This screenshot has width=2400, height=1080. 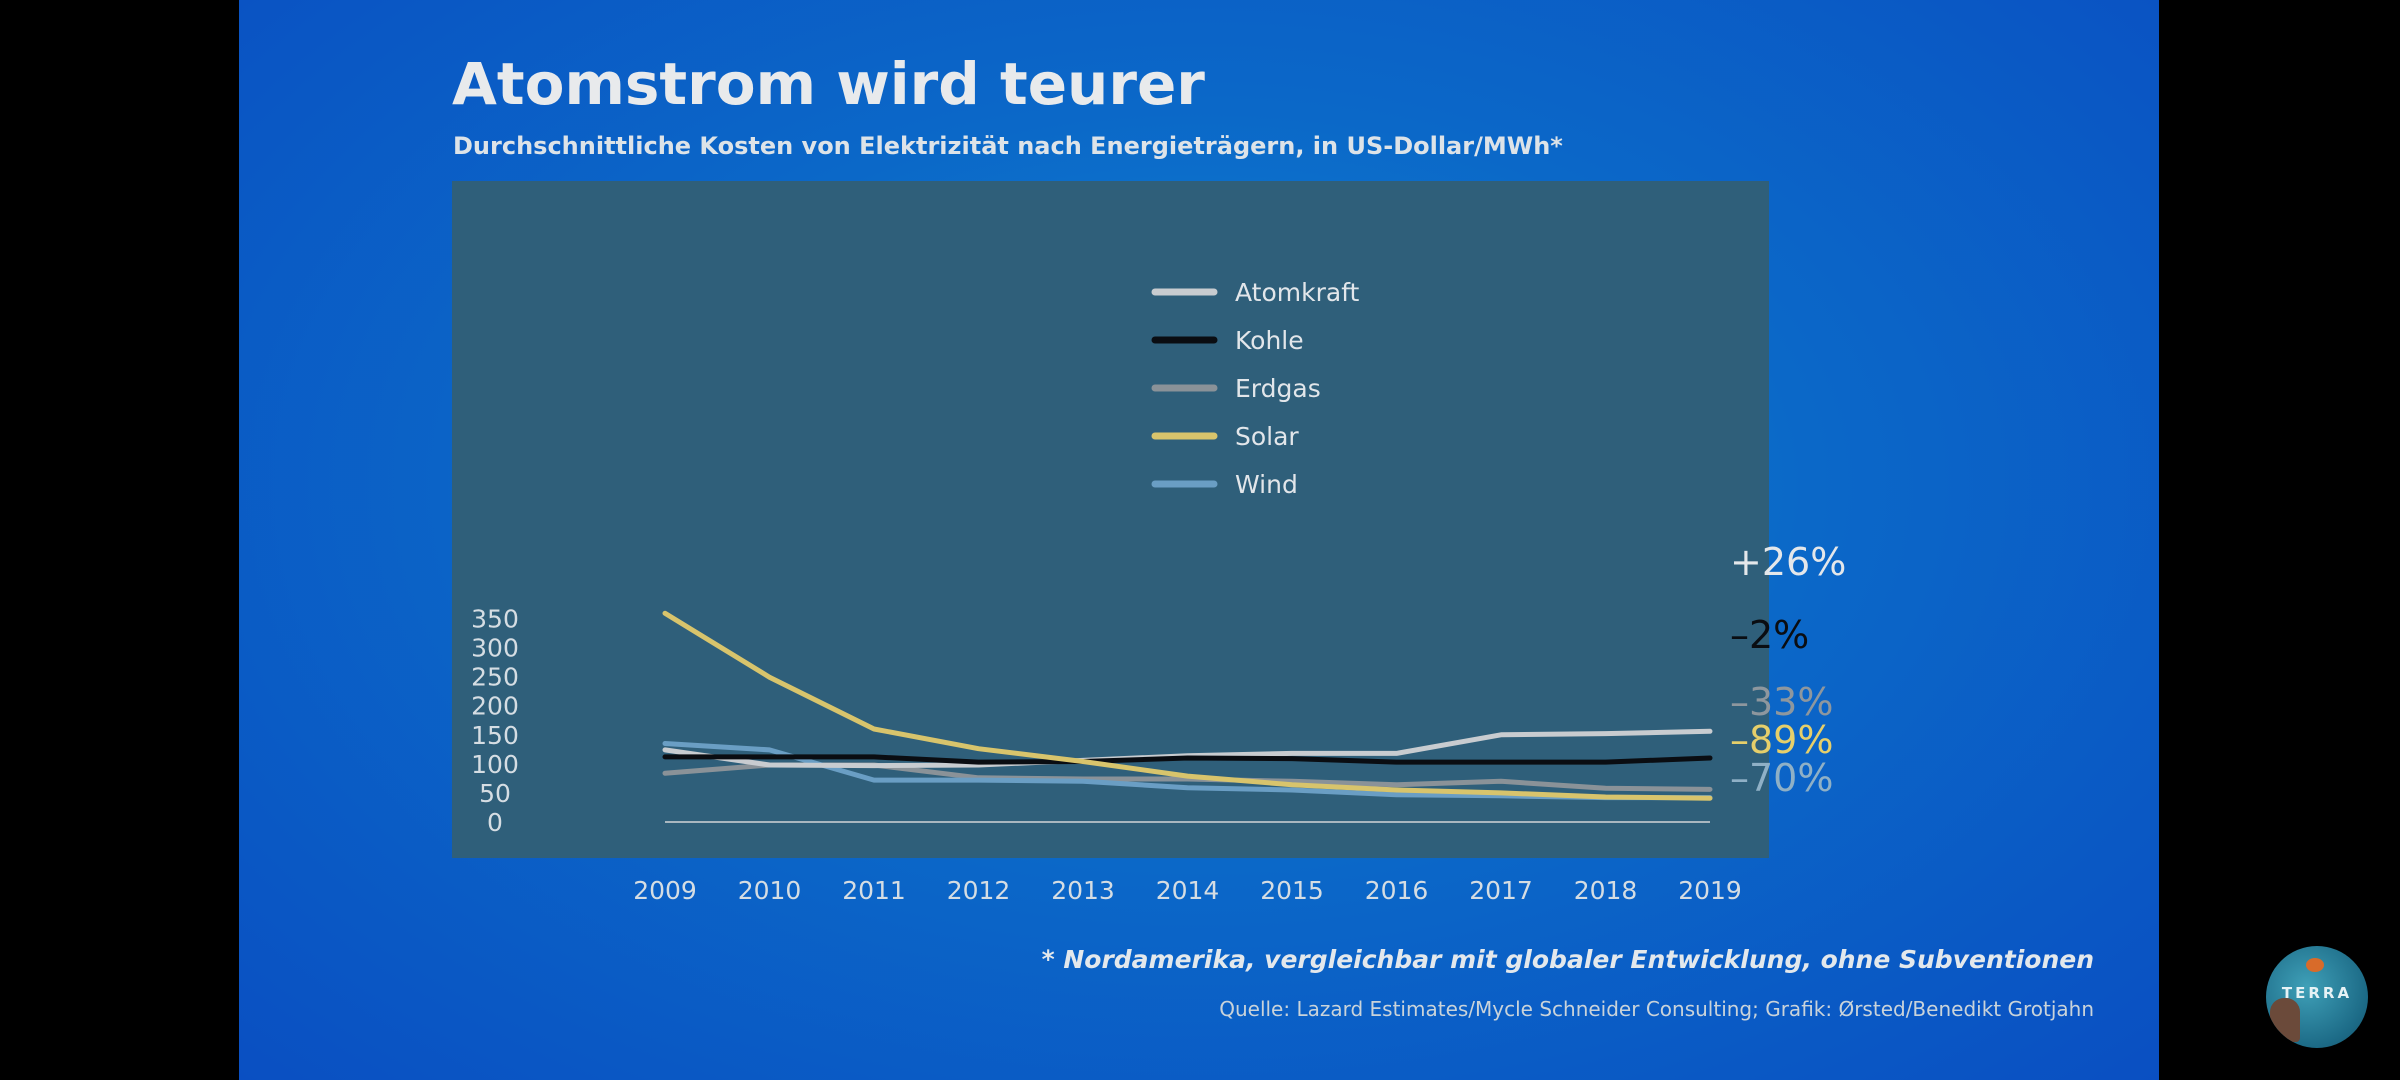 What do you see at coordinates (665, 890) in the screenshot?
I see `x-tick-label: 2009` at bounding box center [665, 890].